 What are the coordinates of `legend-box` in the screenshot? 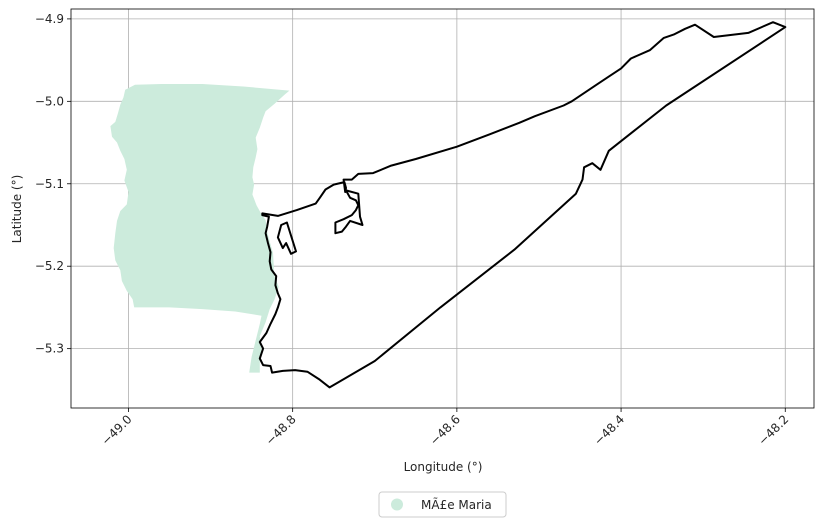 It's located at (442, 504).